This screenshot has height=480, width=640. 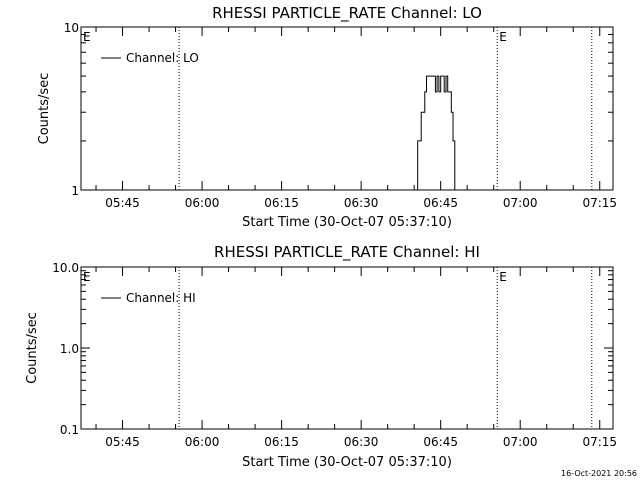 What do you see at coordinates (71, 28) in the screenshot?
I see `y-tick-label: 10` at bounding box center [71, 28].